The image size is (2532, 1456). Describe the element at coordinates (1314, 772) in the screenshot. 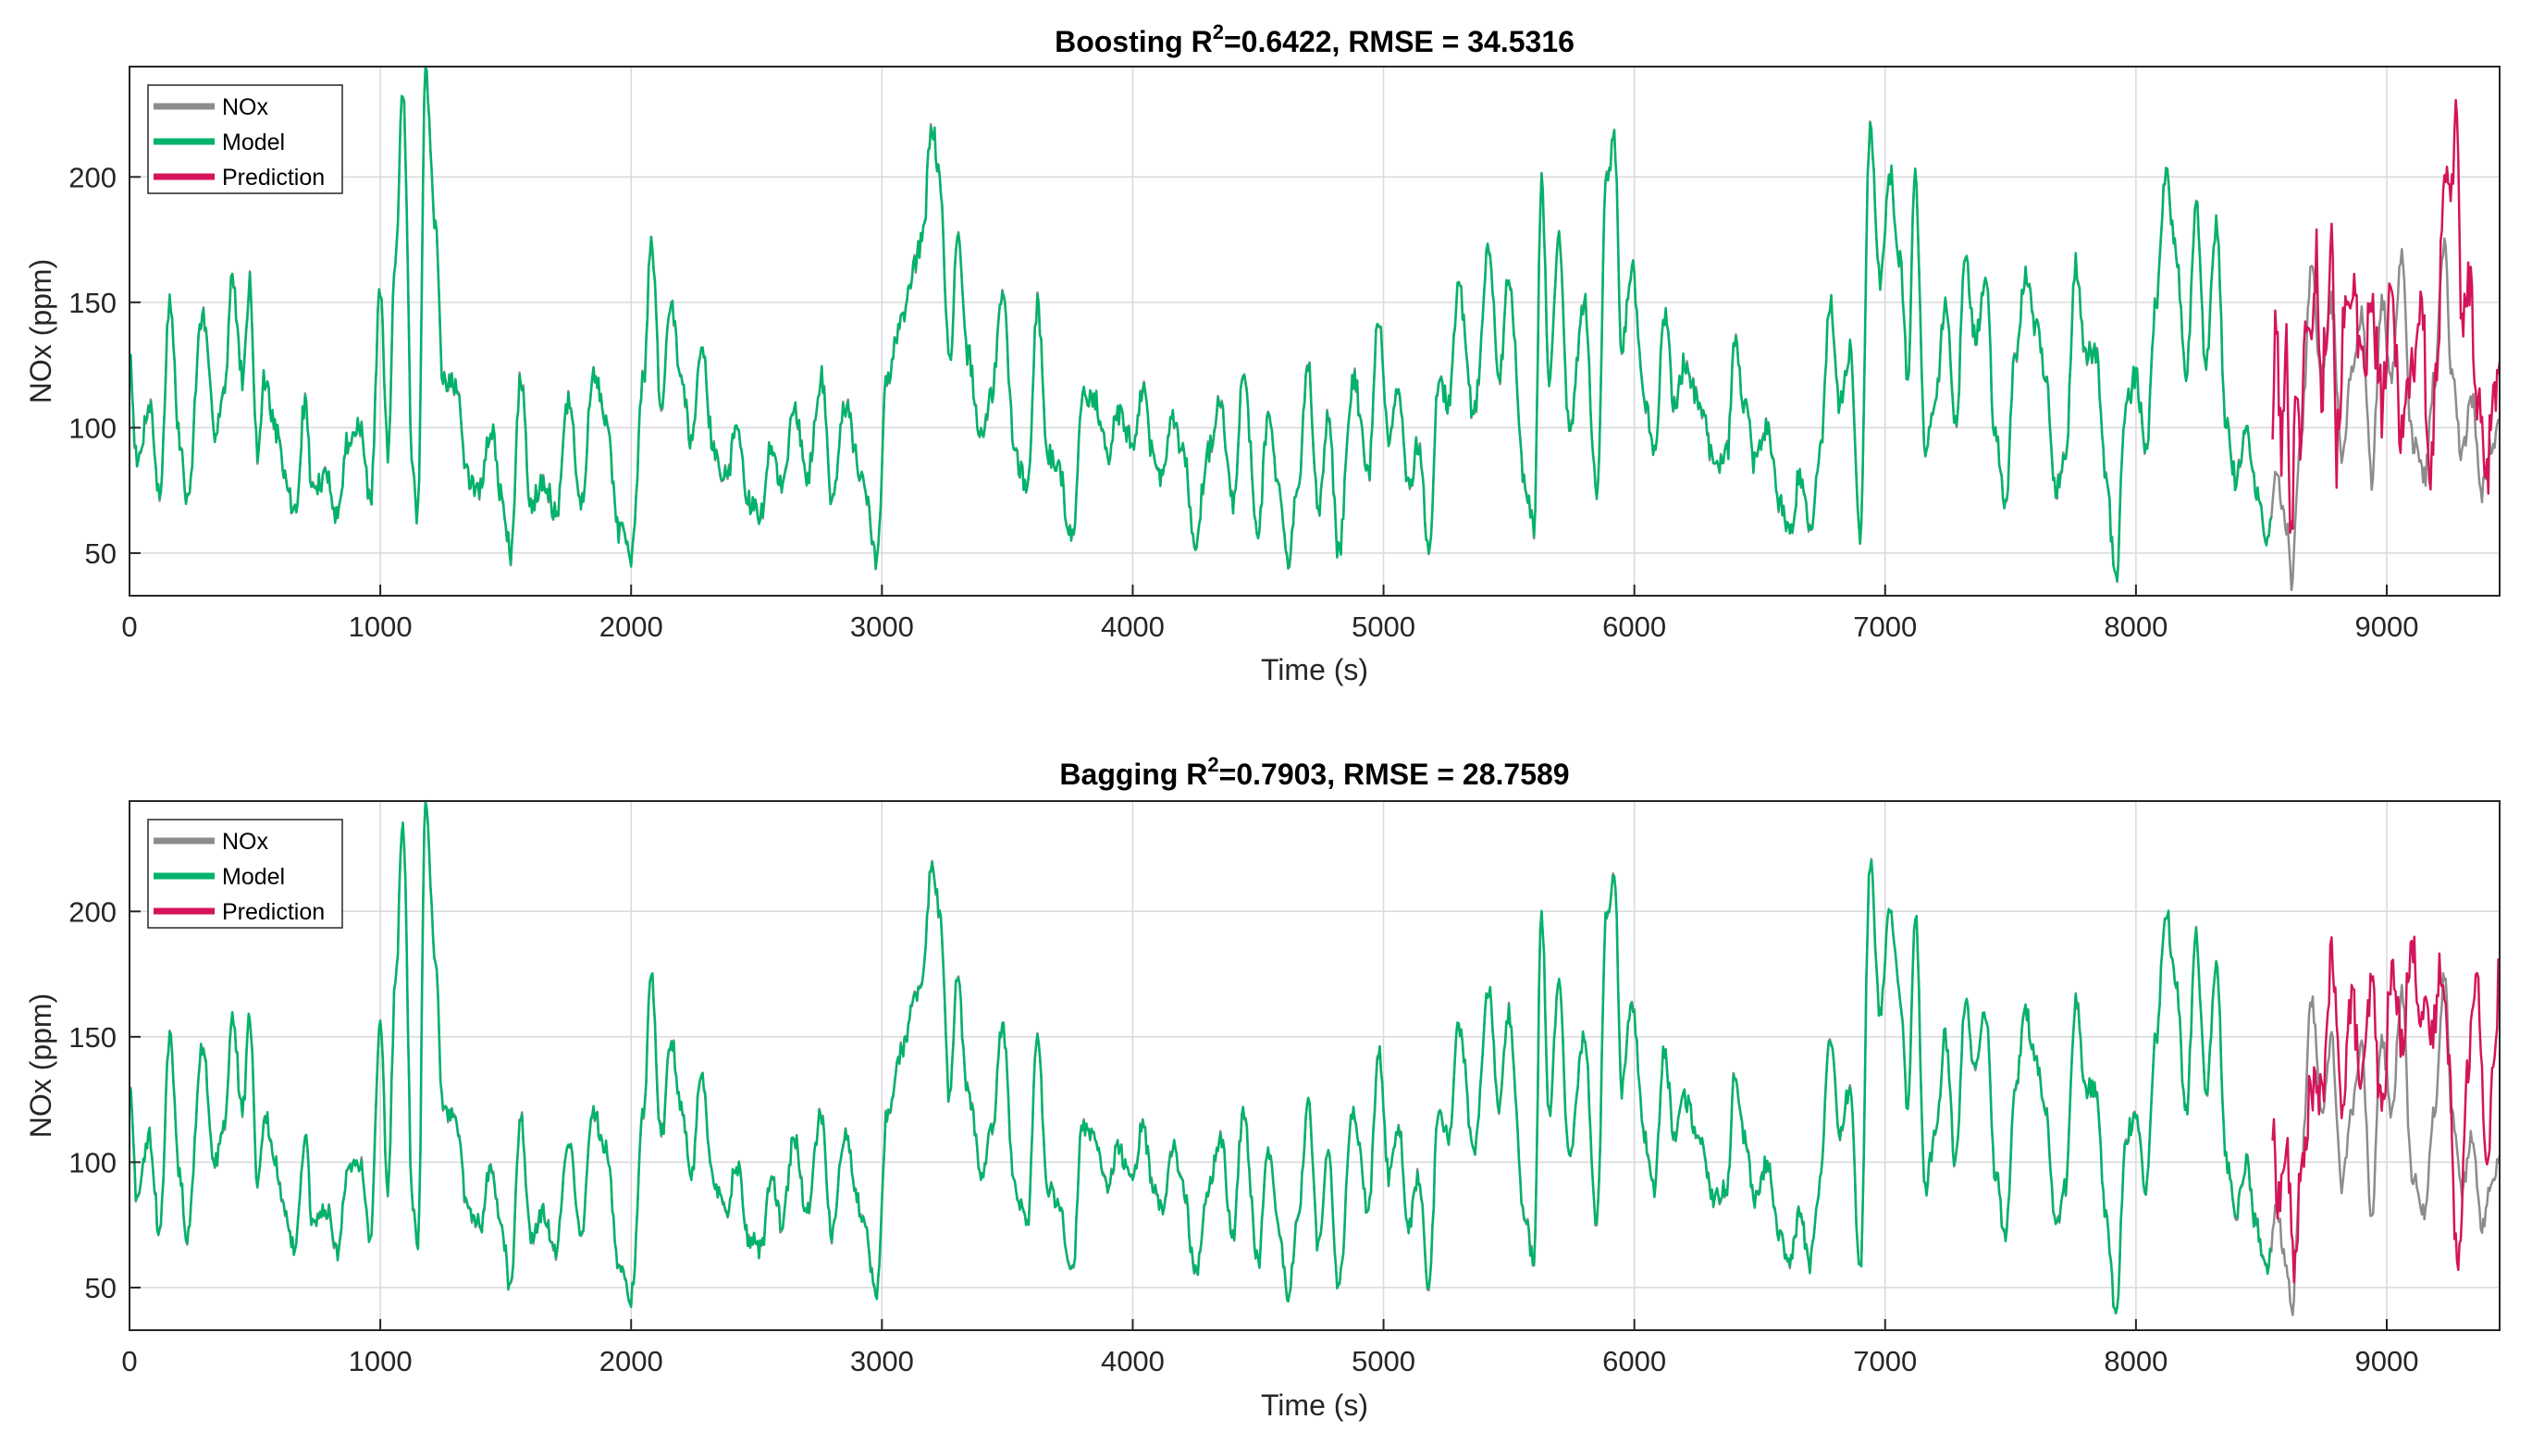

I see `plot-title: Bagging R2=0.7903, RMSE = 28.7589` at that location.